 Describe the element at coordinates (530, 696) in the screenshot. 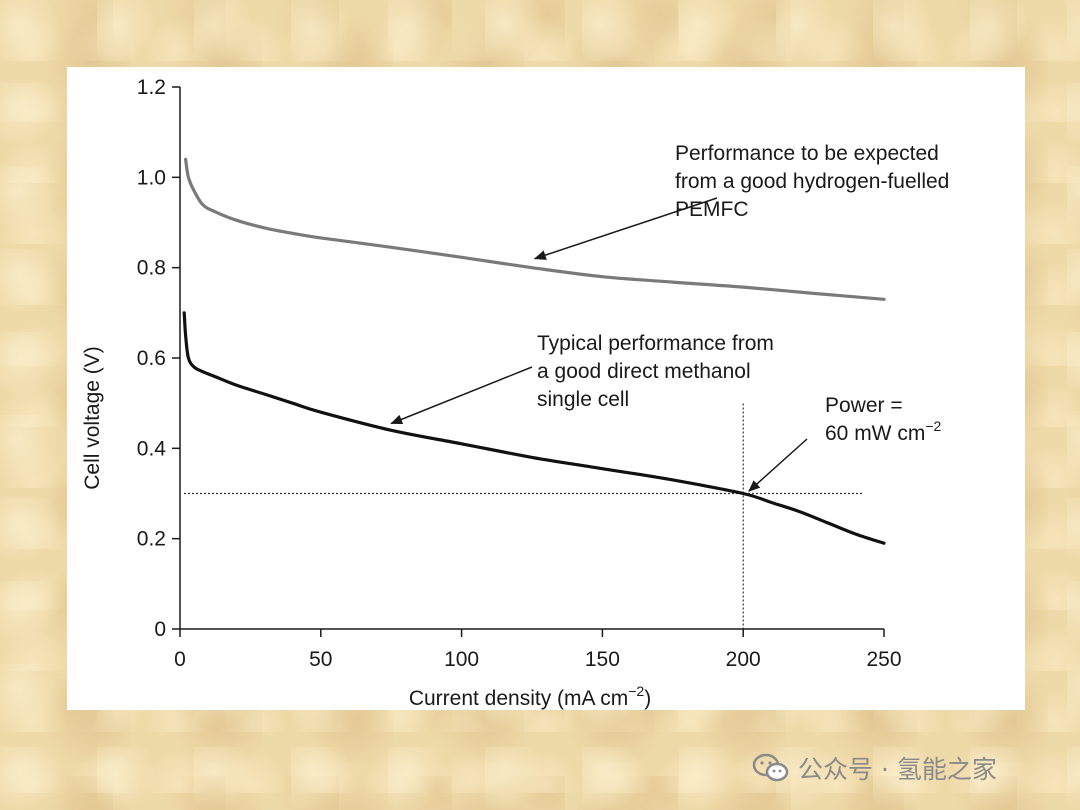

I see `x-axis-title: Current density (mA cm−2)` at that location.